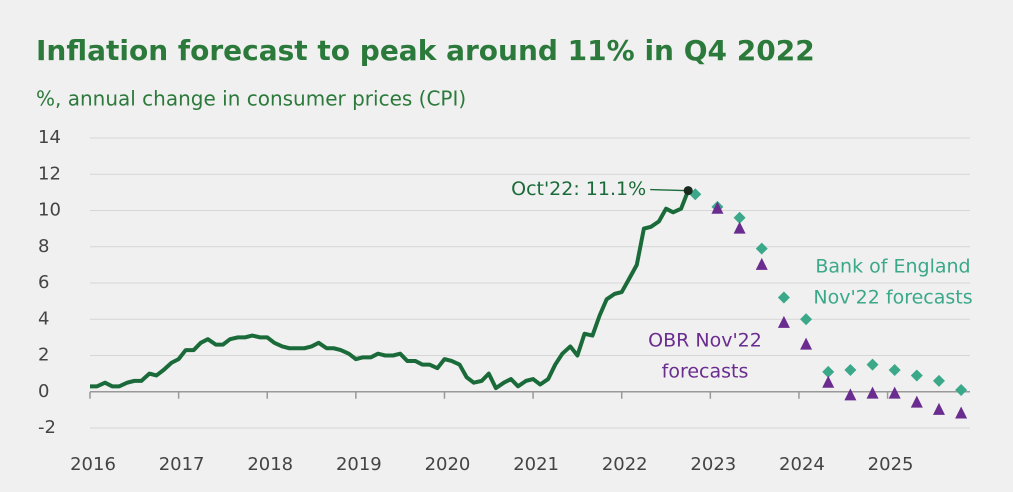  I want to click on peak-dot, so click(688, 191).